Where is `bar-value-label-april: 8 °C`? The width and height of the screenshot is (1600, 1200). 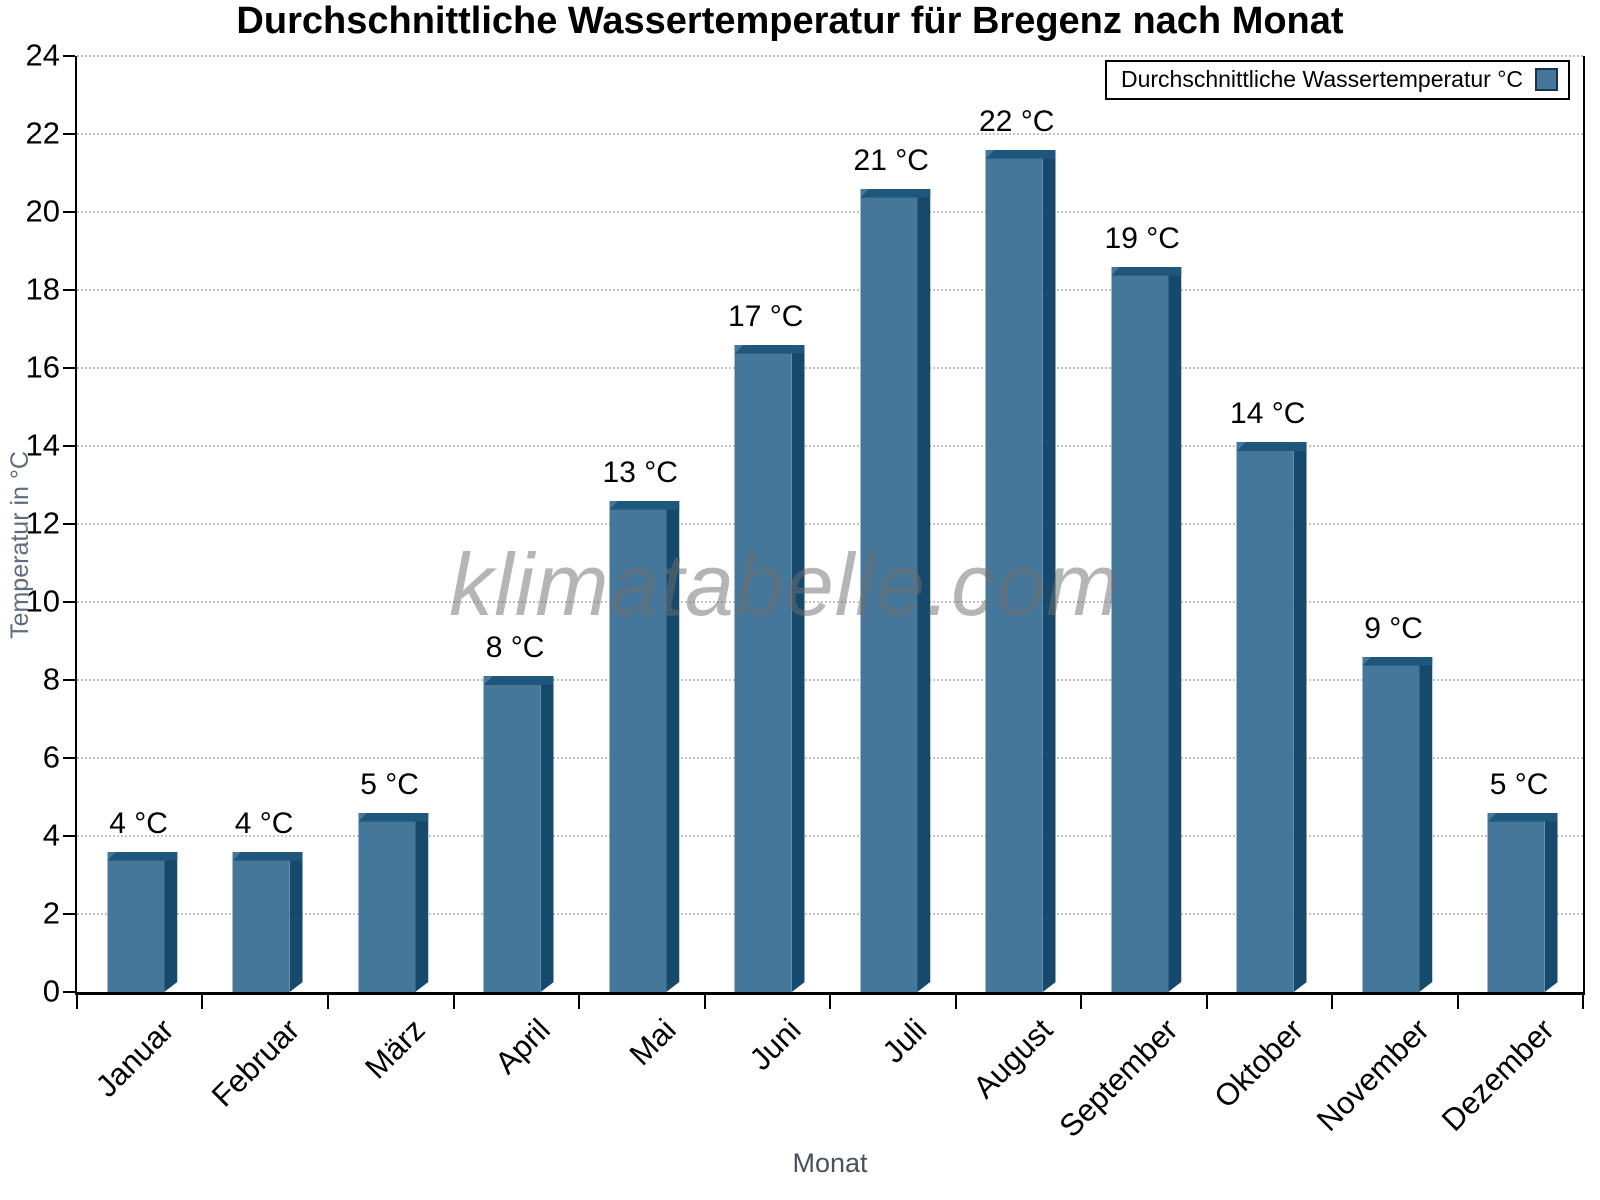 bar-value-label-april: 8 °C is located at coordinates (515, 648).